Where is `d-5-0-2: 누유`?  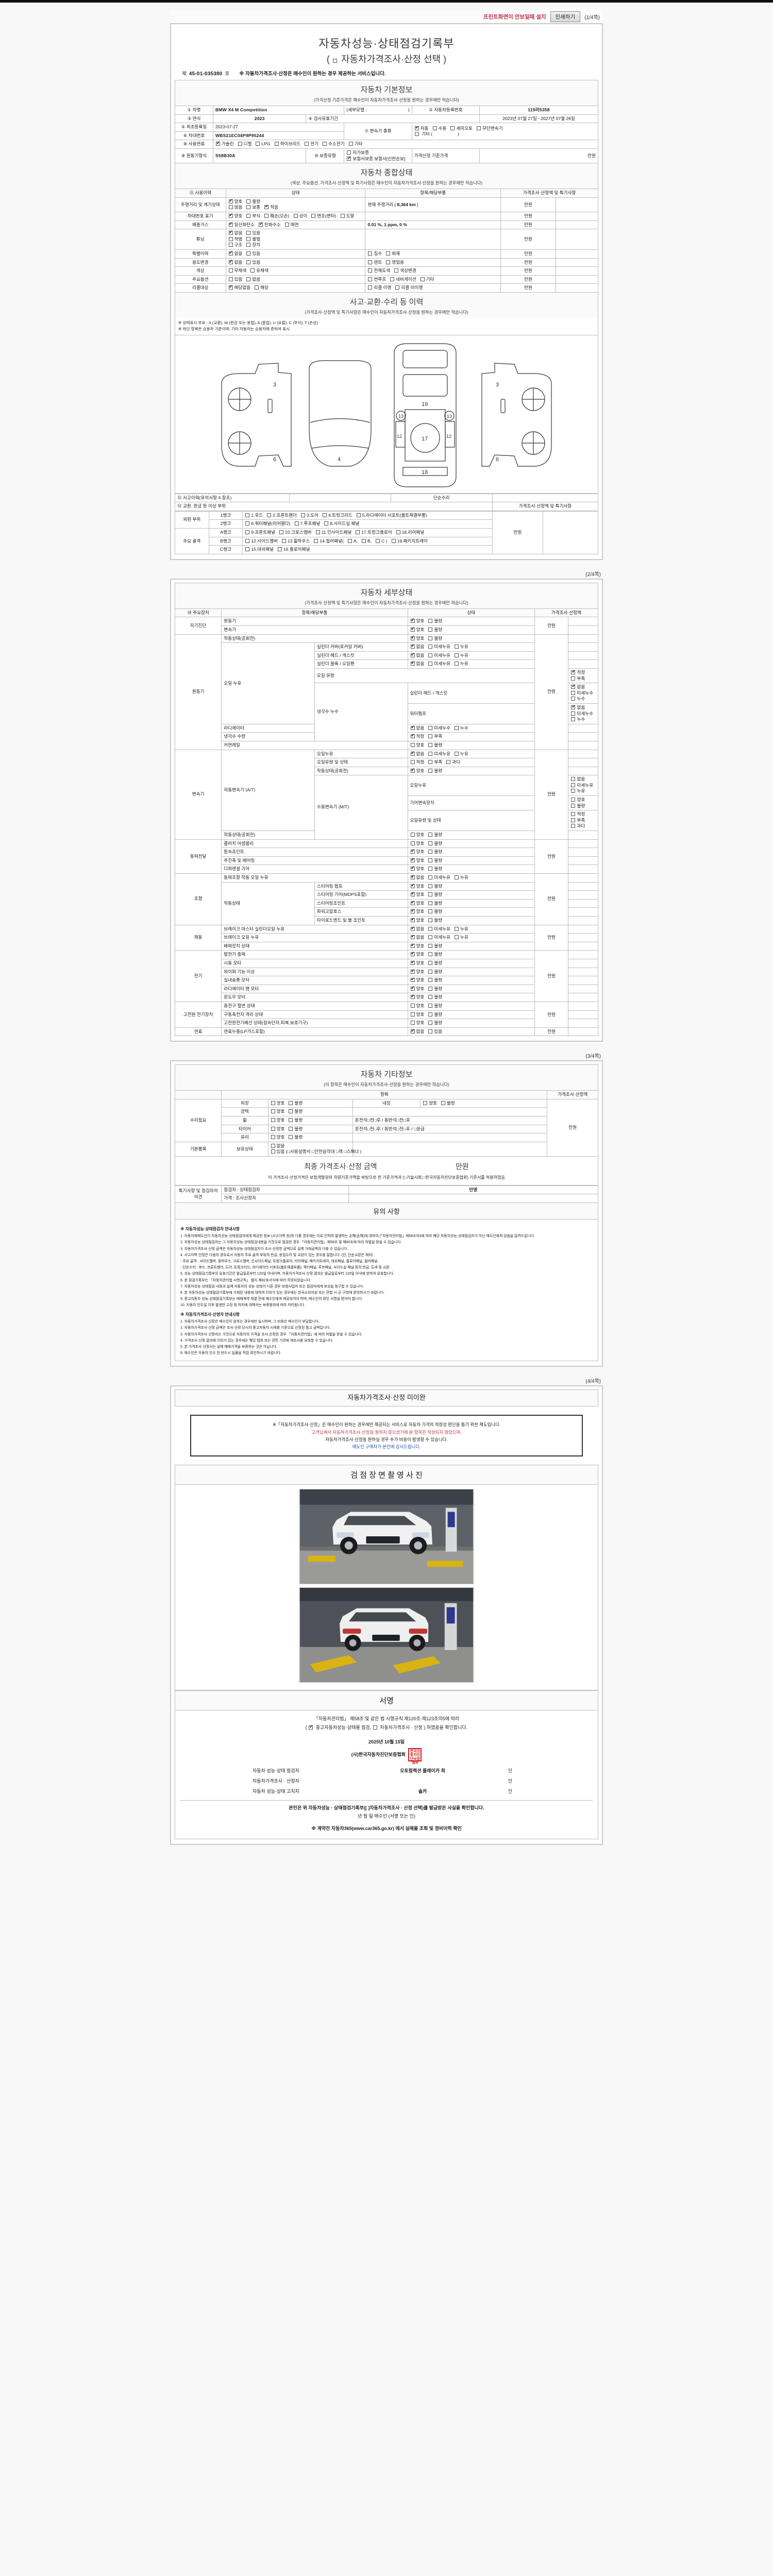 d-5-0-2: 누유 is located at coordinates (461, 929).